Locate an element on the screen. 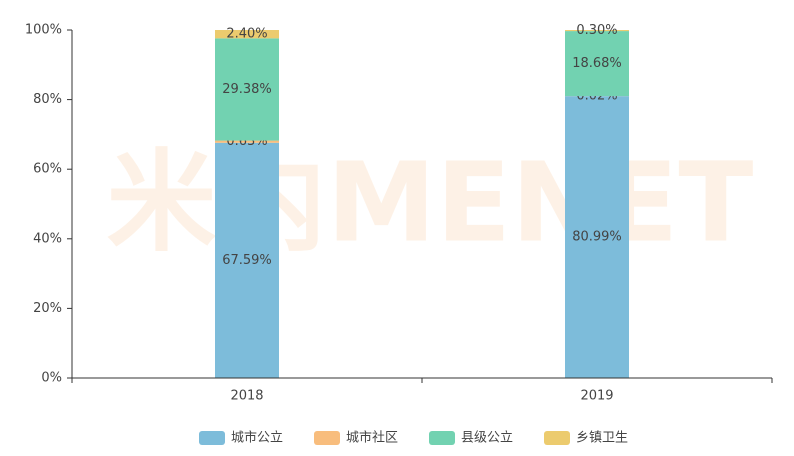 The height and width of the screenshot is (456, 794). value-label: 0.30% is located at coordinates (596, 30).